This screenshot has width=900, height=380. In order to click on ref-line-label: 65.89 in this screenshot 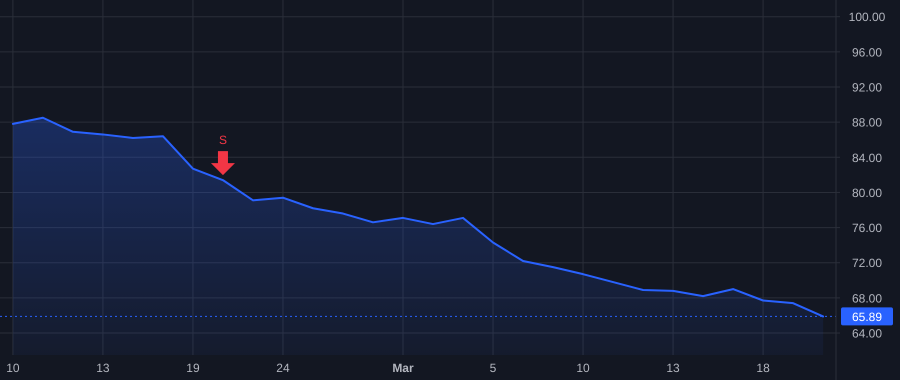, I will do `click(867, 317)`.